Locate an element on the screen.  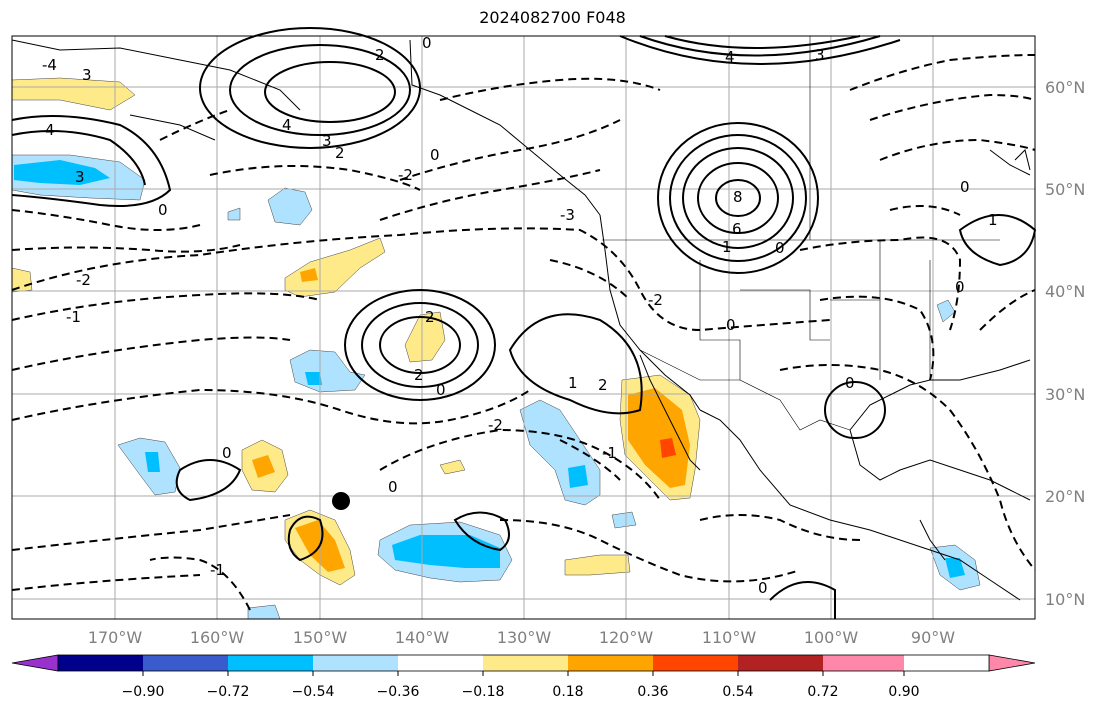
lon-label: 140°W is located at coordinates (422, 637).